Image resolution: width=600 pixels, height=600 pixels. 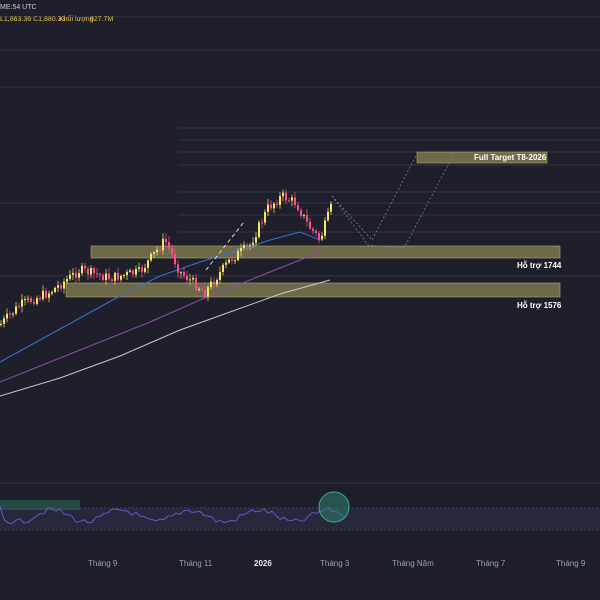 I want to click on x-axis-label: Tháng 7, so click(x=491, y=563).